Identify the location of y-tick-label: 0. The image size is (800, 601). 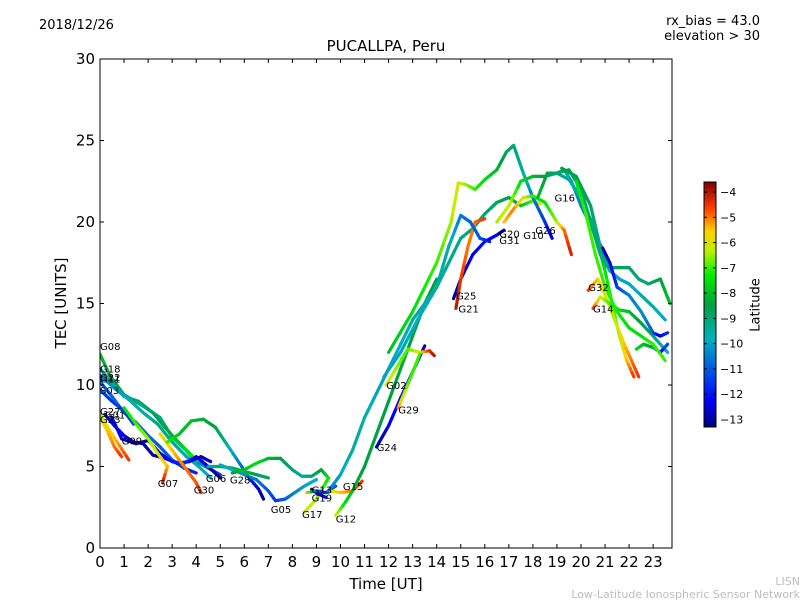
(90, 548).